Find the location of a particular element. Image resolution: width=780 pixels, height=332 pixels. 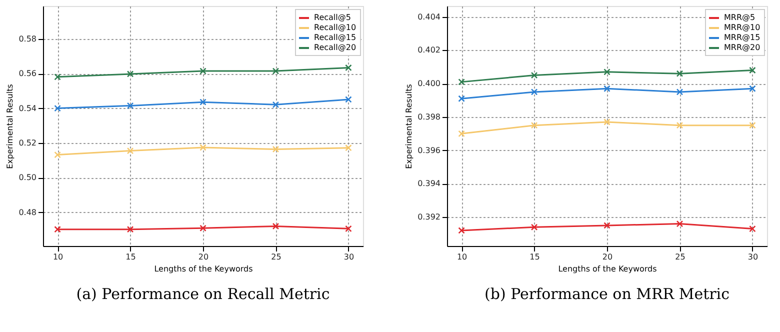

y-tick-label: 0.398 is located at coordinates (429, 117).